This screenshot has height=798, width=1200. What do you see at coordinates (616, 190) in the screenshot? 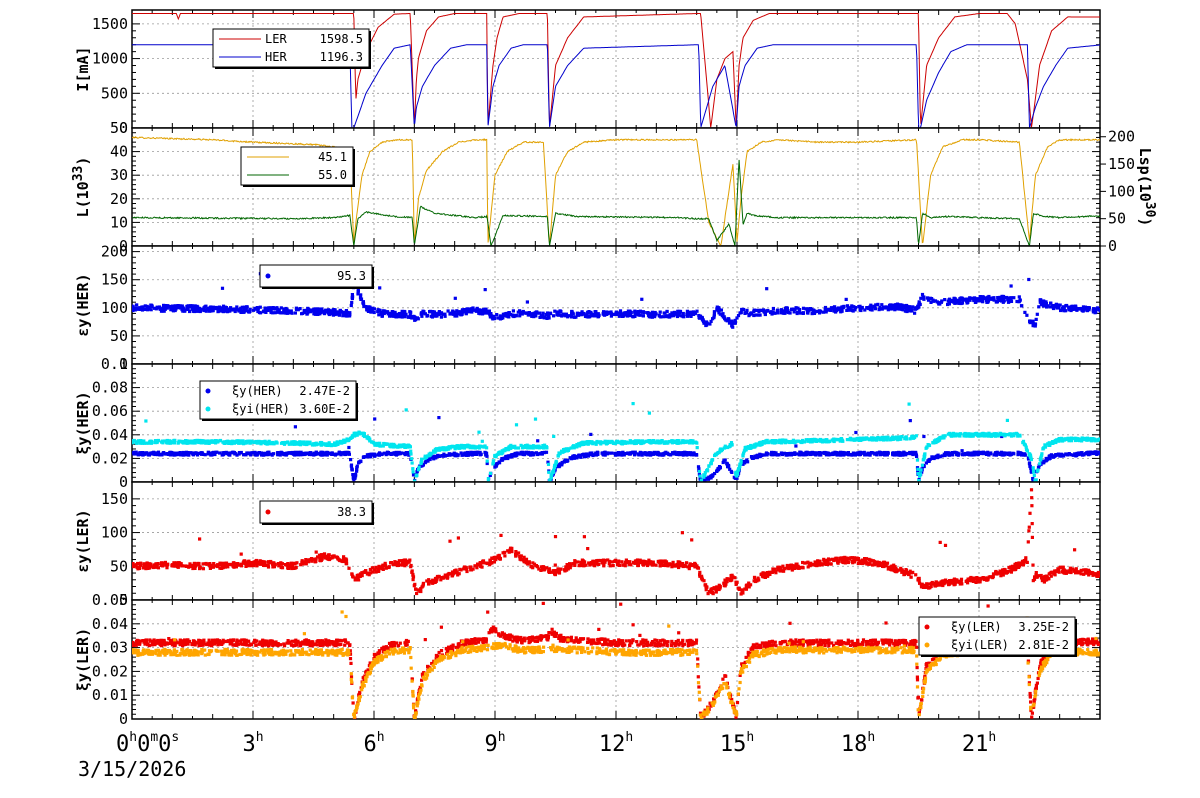
I see `series-layer` at bounding box center [616, 190].